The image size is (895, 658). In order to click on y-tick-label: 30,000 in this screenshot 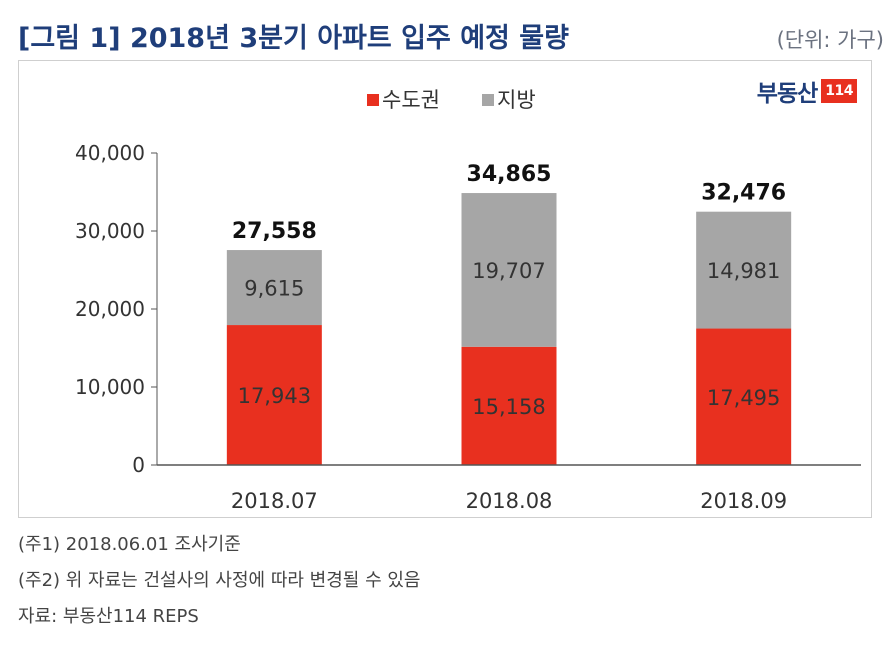, I will do `click(110, 231)`.